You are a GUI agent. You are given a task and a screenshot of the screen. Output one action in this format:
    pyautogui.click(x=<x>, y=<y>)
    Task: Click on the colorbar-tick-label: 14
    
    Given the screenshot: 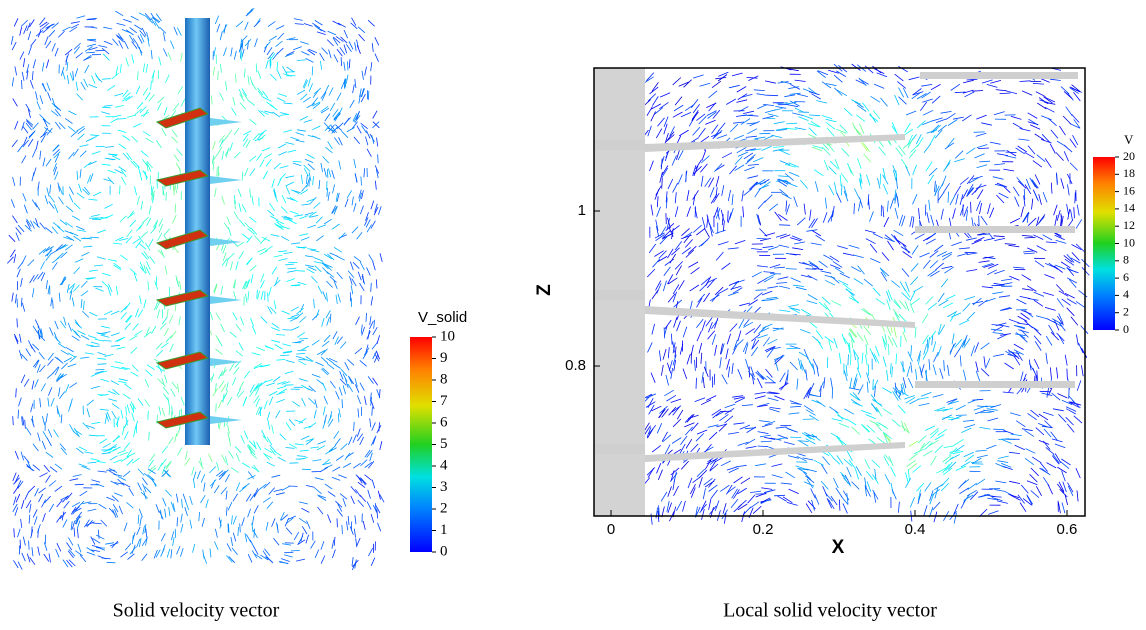 What is the action you would take?
    pyautogui.click(x=1129, y=208)
    